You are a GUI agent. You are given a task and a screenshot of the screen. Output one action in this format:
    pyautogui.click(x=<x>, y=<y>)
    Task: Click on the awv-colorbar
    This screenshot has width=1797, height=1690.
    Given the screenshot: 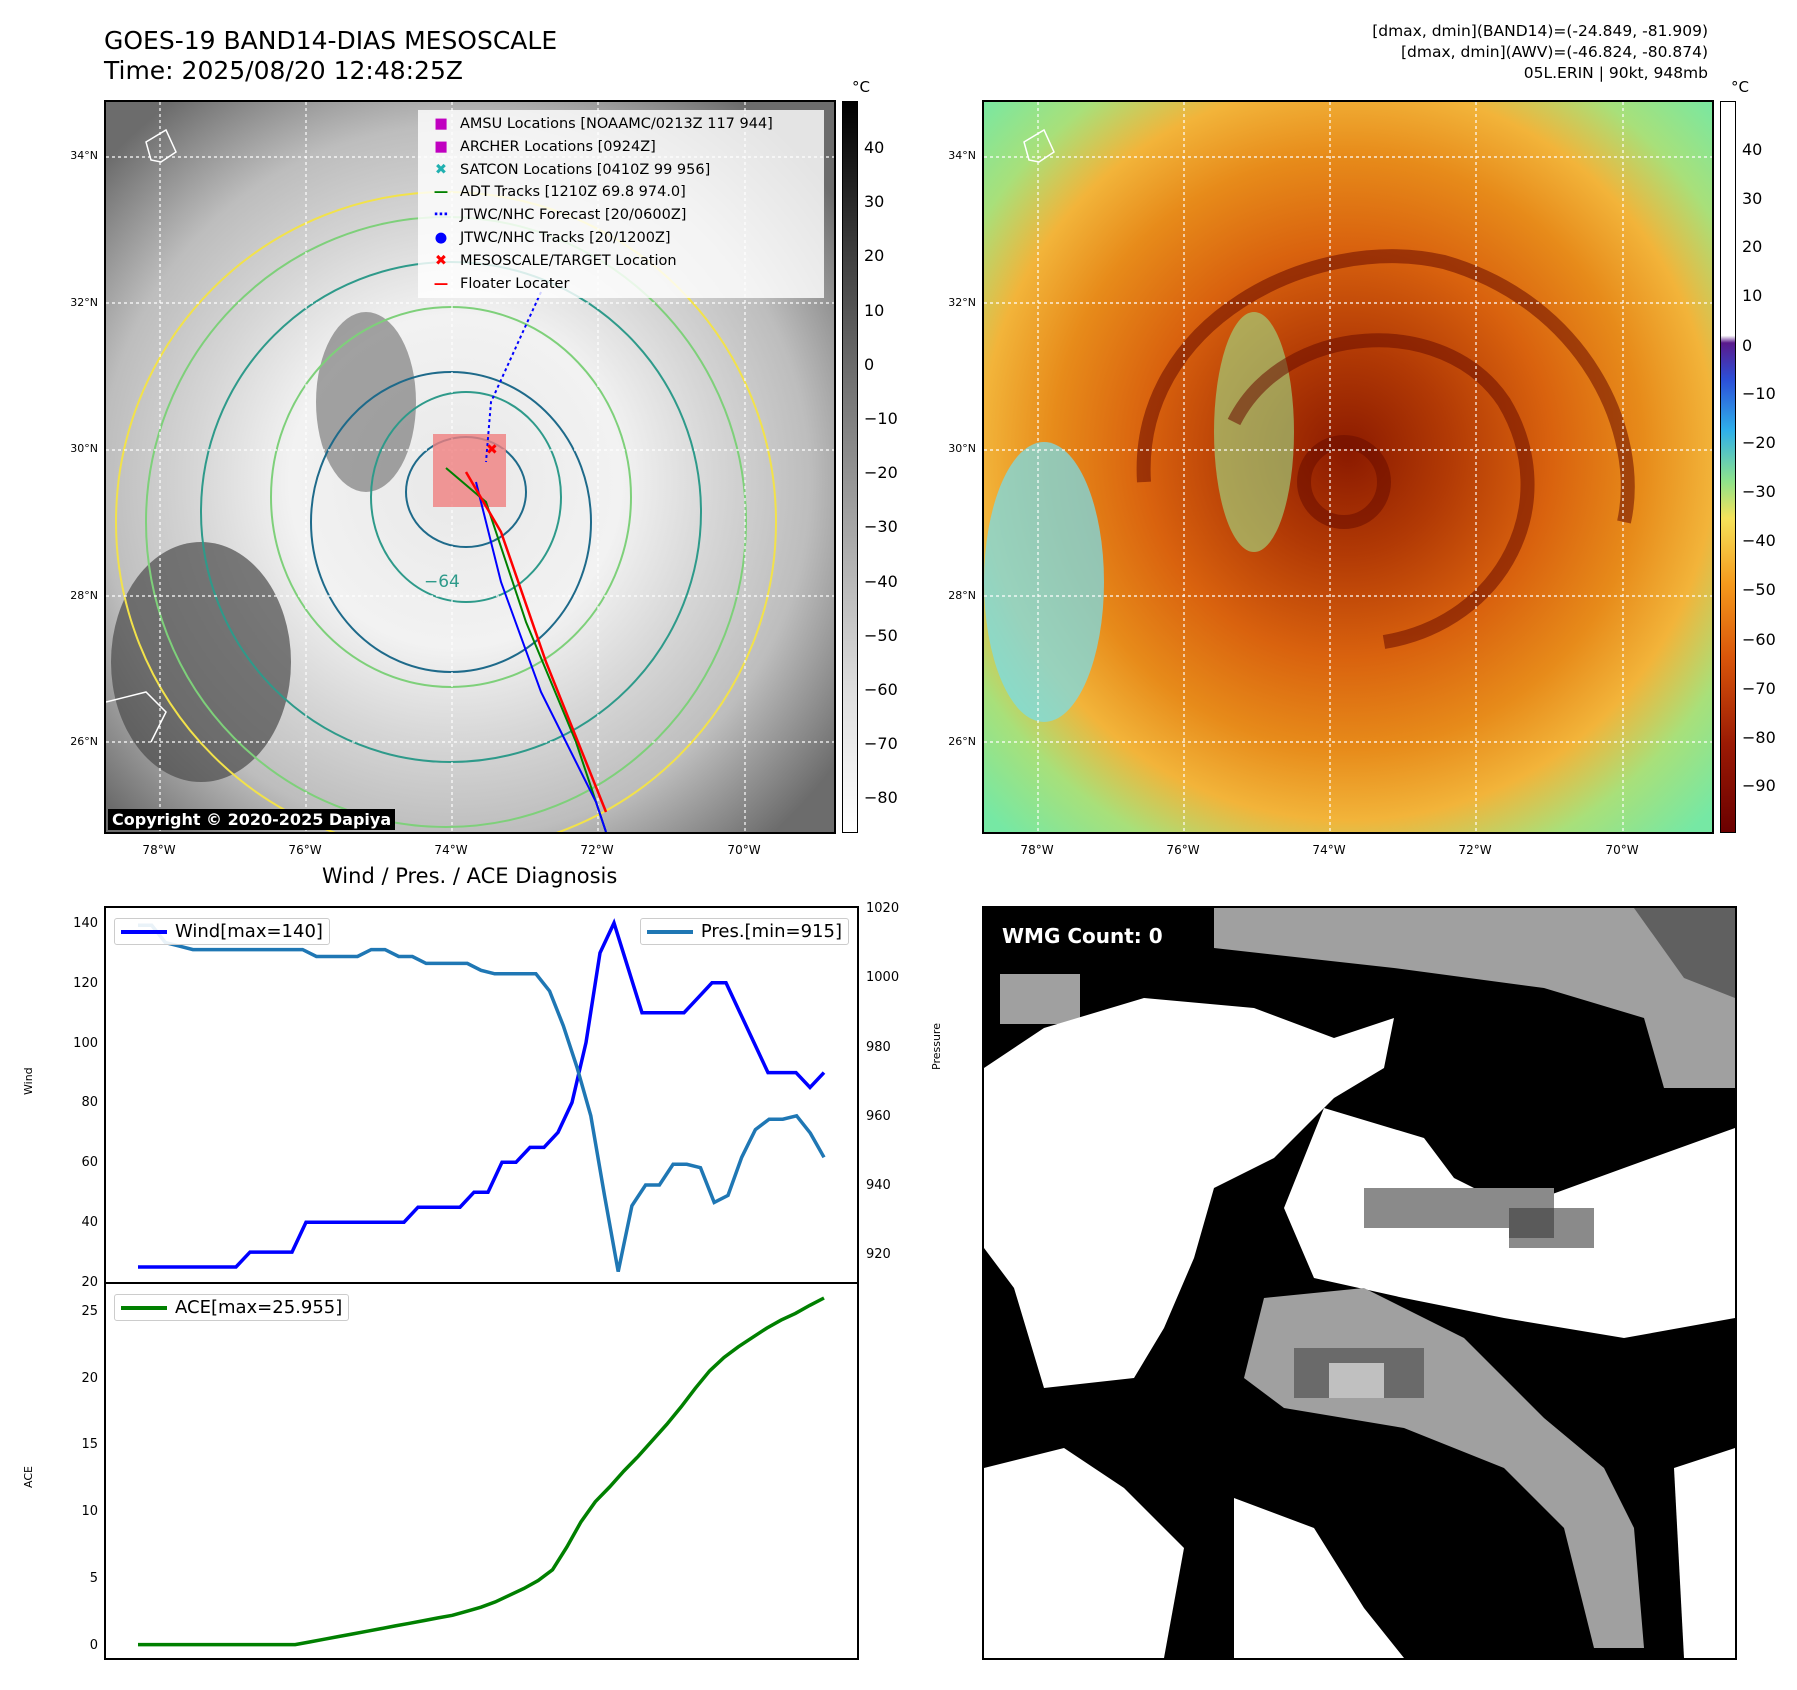 What is the action you would take?
    pyautogui.click(x=1728, y=467)
    